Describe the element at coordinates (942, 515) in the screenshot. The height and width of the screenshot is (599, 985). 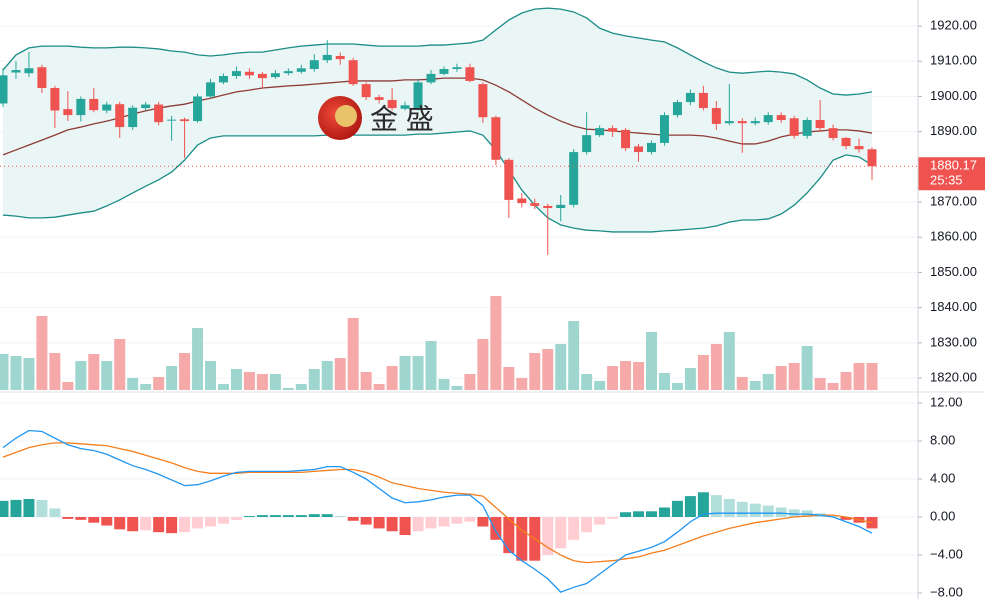
I see `y-tick-label: 0.00` at that location.